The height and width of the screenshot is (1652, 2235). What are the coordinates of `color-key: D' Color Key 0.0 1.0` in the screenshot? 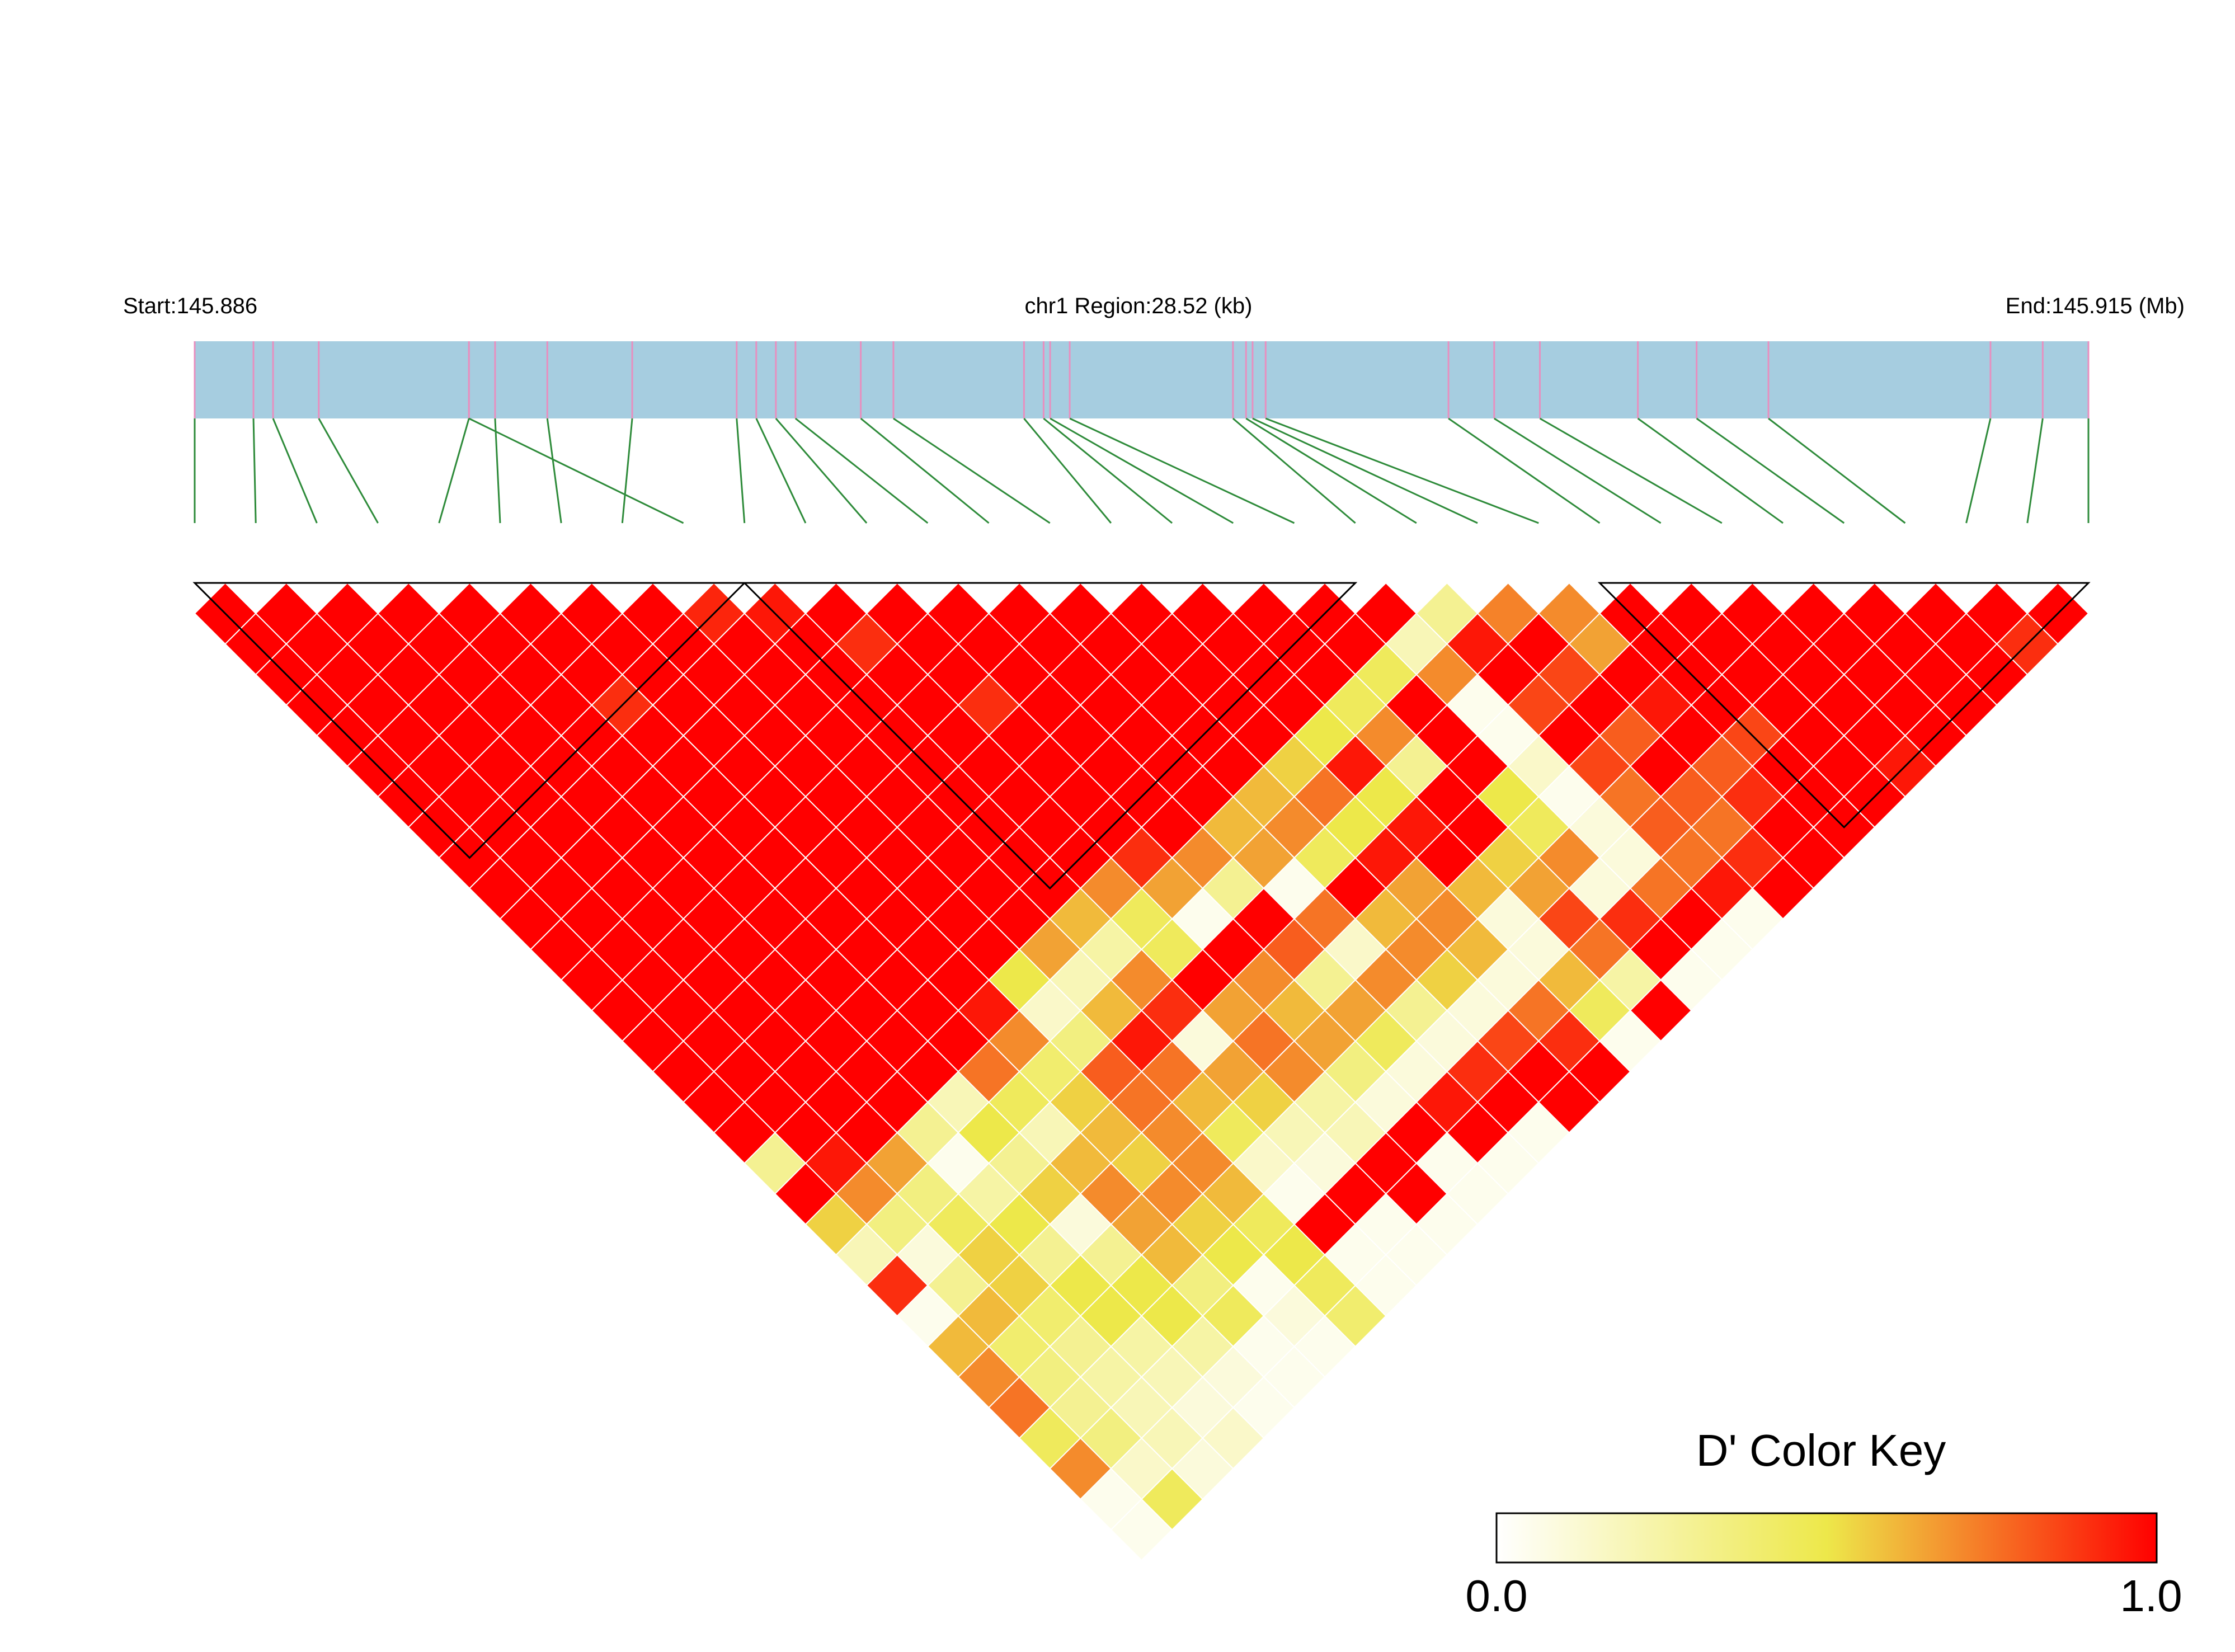 It's located at (1823, 1523).